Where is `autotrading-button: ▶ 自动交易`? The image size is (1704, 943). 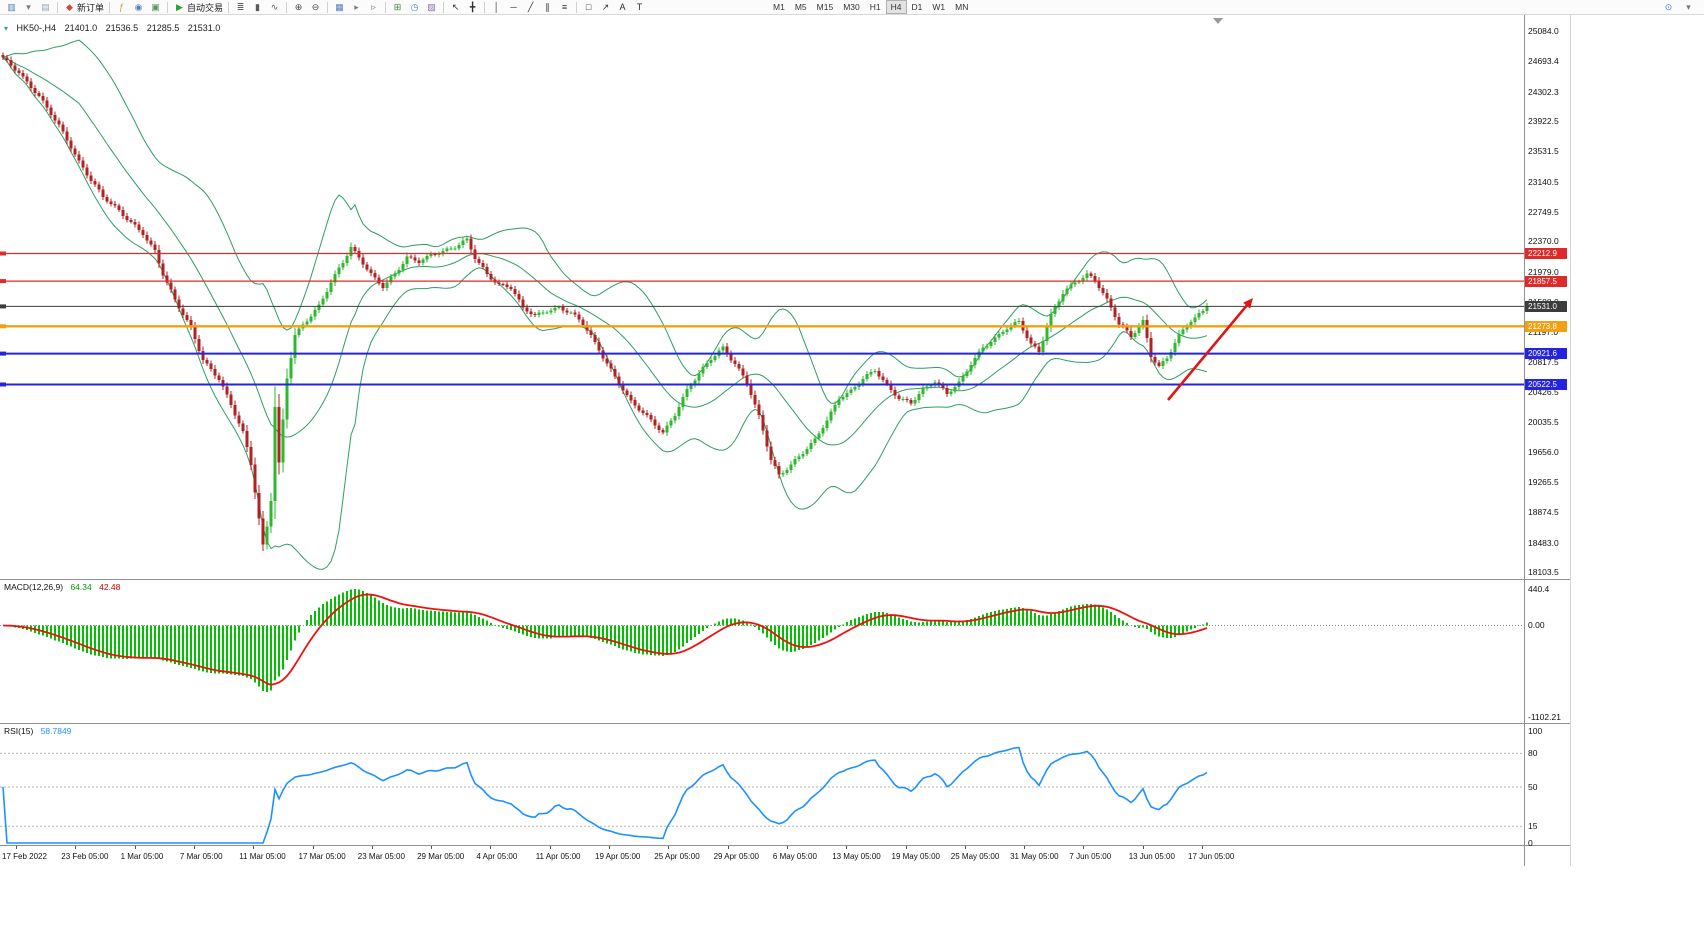 autotrading-button: ▶ 自动交易 is located at coordinates (198, 7).